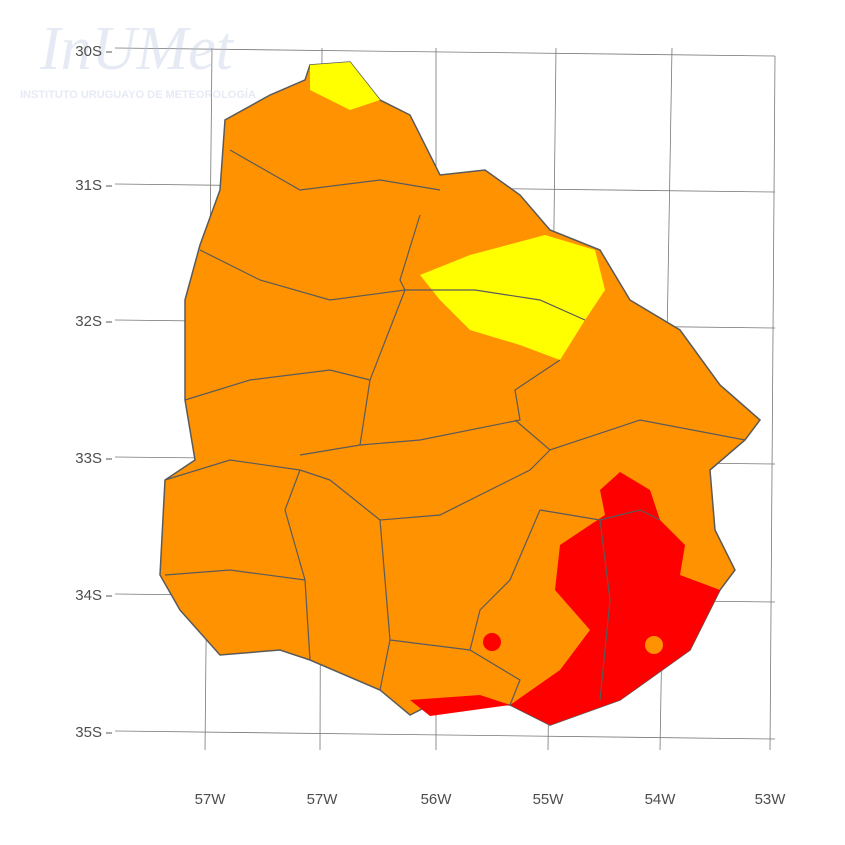 Image resolution: width=845 pixels, height=845 pixels. What do you see at coordinates (138, 94) in the screenshot?
I see `watermark-subtitle: INSTITUTO URUGUAYO DE METEOROLOGÍA` at bounding box center [138, 94].